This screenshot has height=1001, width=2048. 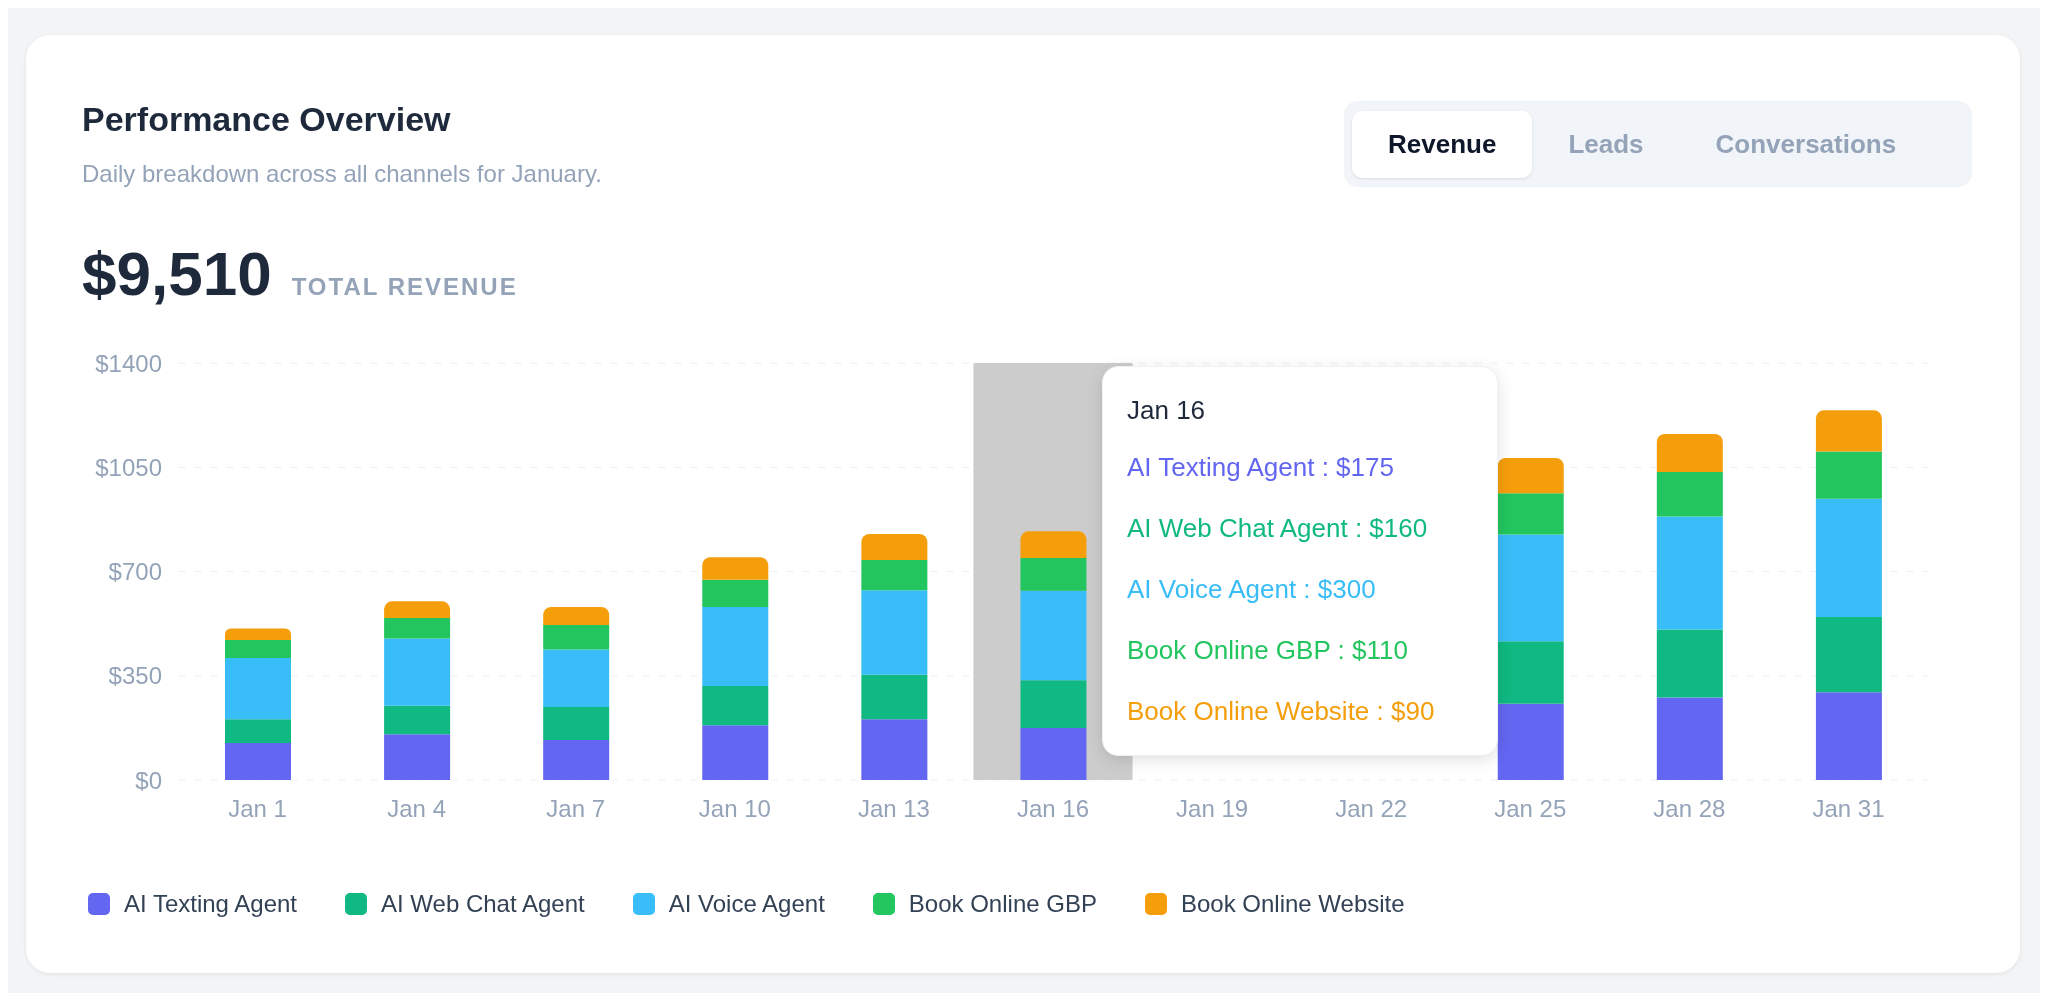 I want to click on text: TOTAL REVENUE, so click(x=404, y=287).